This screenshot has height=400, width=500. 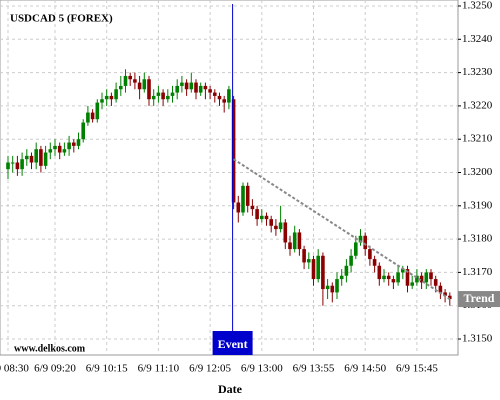 I want to click on x-tick-label: 6/9 15:45, so click(x=417, y=369).